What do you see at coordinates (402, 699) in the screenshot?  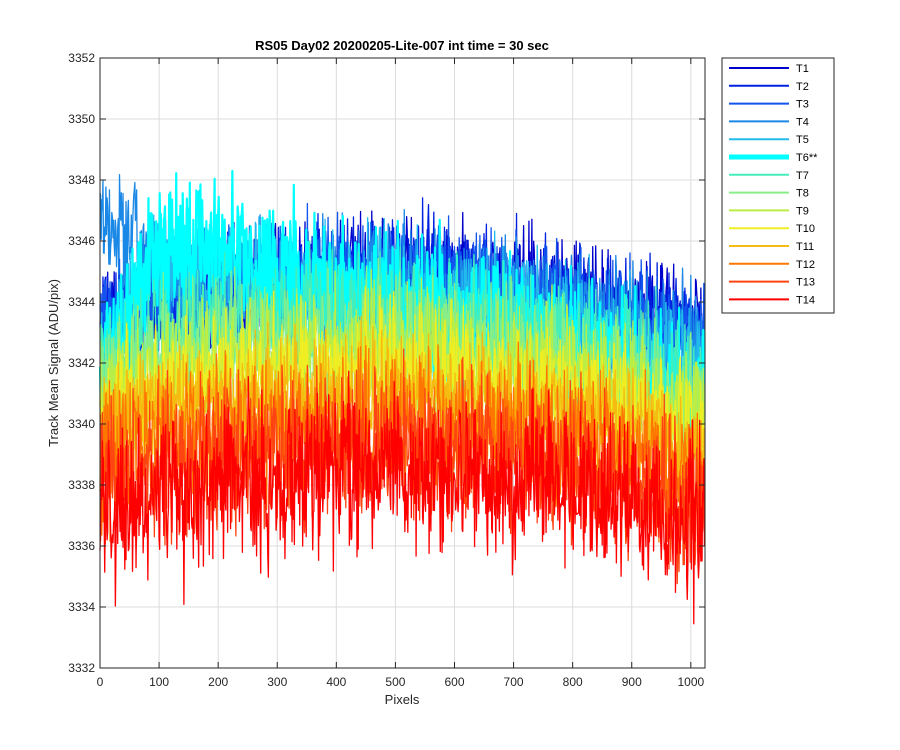 I see `x-axis-label: Pixels` at bounding box center [402, 699].